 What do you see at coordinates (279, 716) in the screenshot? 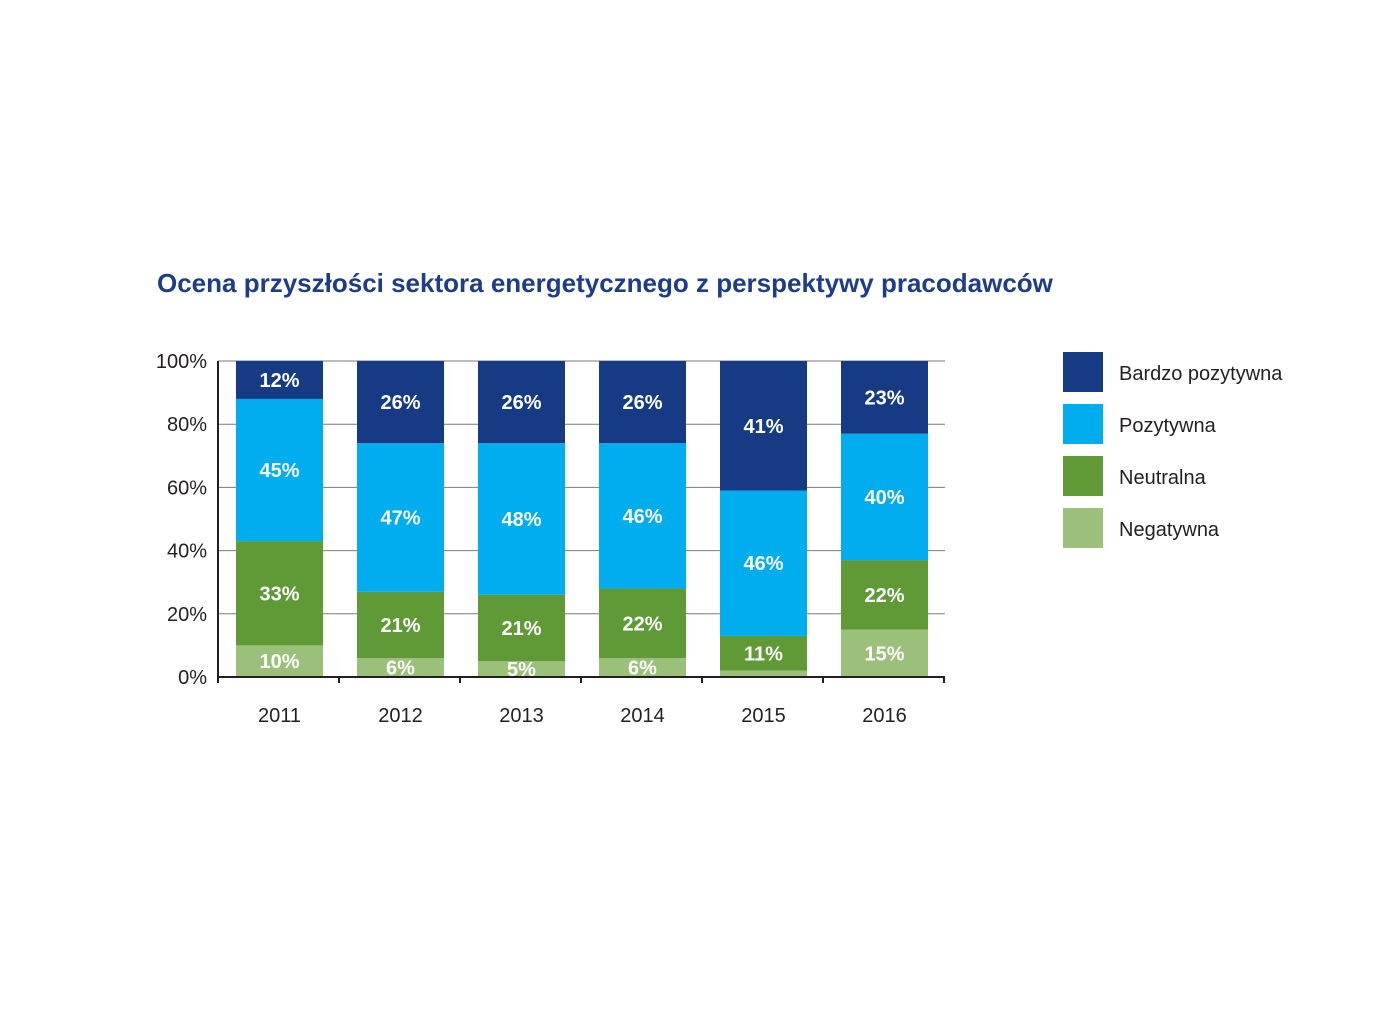
I see `x-tick-label: 2011` at bounding box center [279, 716].